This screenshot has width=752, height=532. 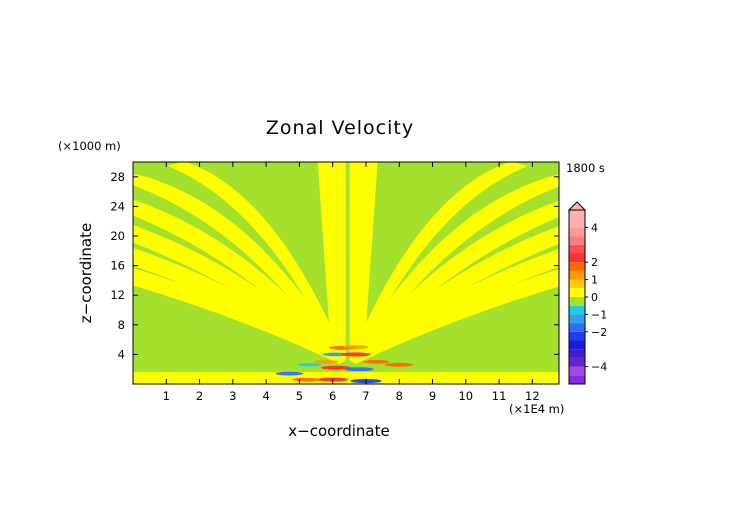 I want to click on y-tick-label: 12, so click(x=117, y=295).